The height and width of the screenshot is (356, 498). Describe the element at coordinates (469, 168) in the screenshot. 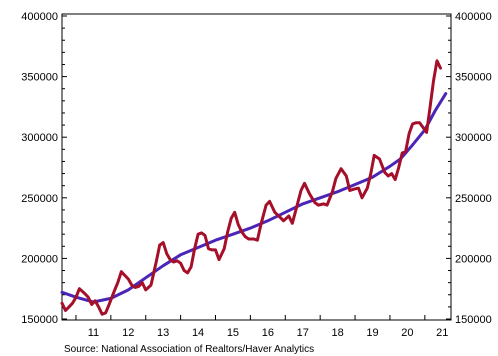

I see `right-y-axis: 150000 200000 250000 300000 350000 400000` at that location.